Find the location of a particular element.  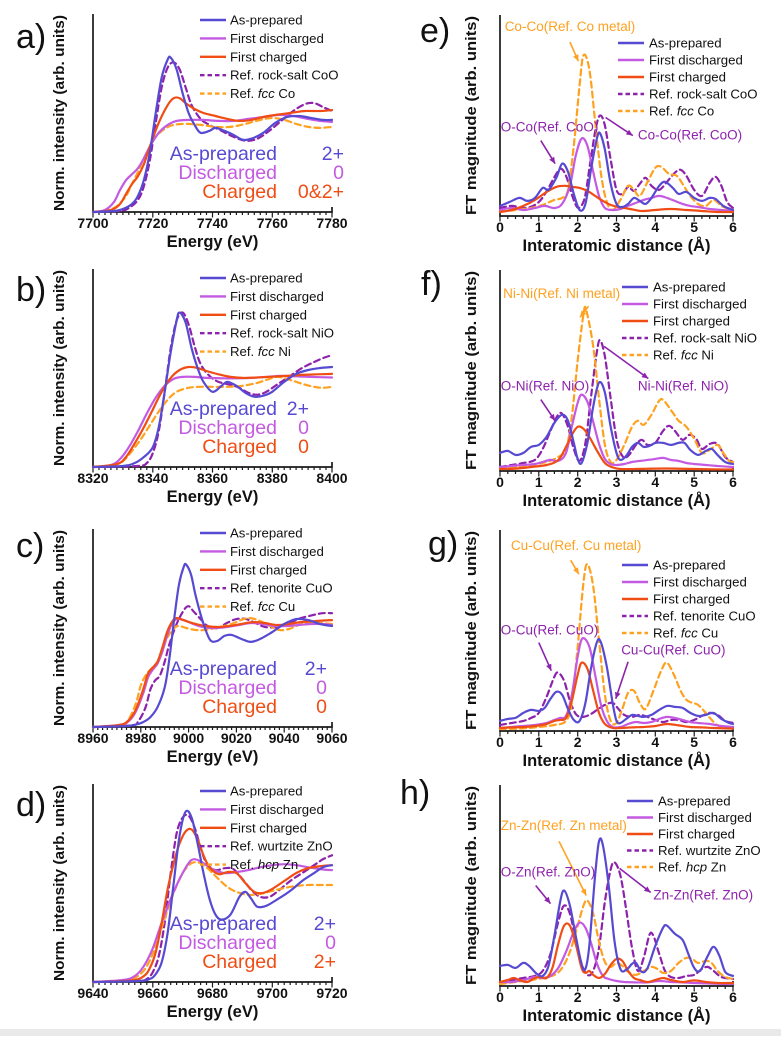

curve-first-discharged is located at coordinates (616, 175).